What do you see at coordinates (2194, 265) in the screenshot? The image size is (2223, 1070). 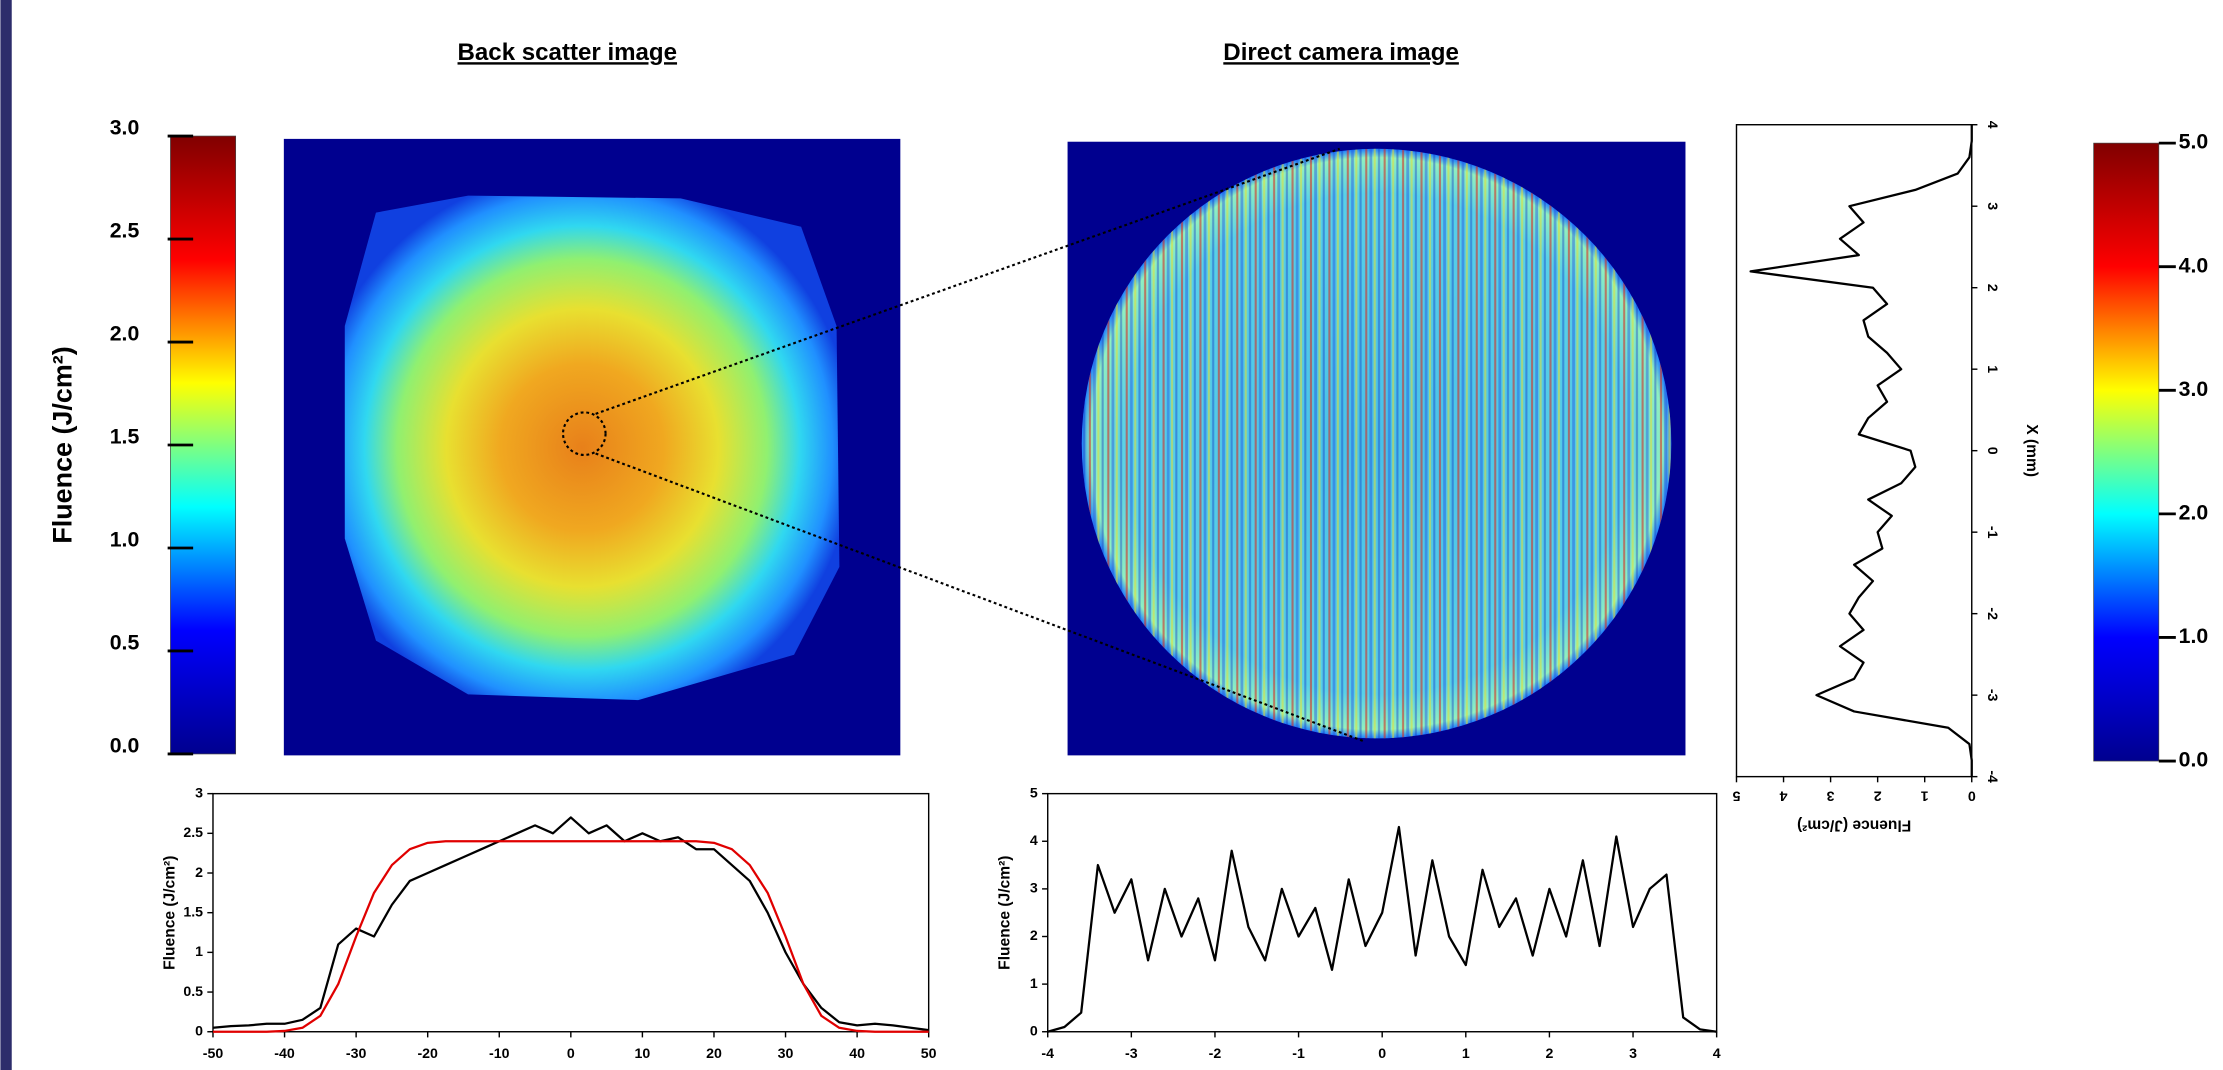 I see `tick-label: 4.0` at bounding box center [2194, 265].